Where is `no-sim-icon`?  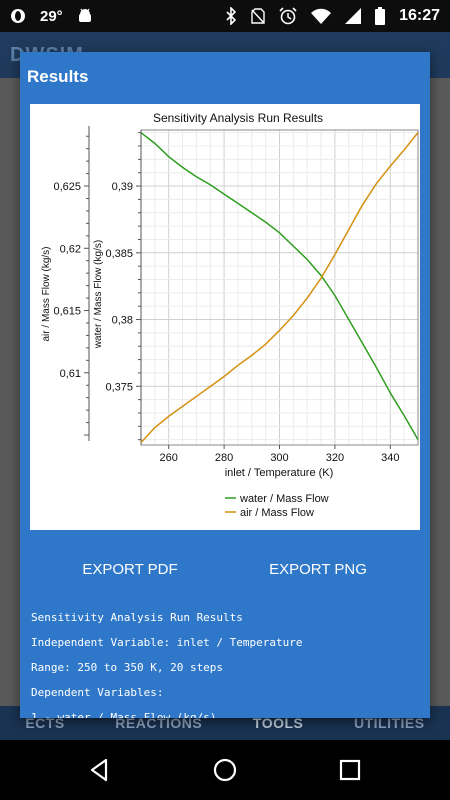 no-sim-icon is located at coordinates (258, 16).